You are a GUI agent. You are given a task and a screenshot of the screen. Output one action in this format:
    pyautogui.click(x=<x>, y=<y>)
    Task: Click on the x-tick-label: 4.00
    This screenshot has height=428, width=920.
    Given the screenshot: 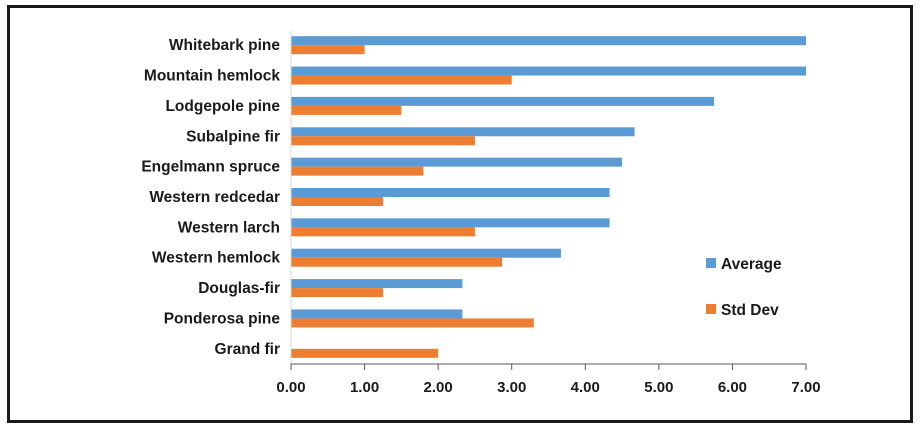 What is the action you would take?
    pyautogui.click(x=585, y=387)
    